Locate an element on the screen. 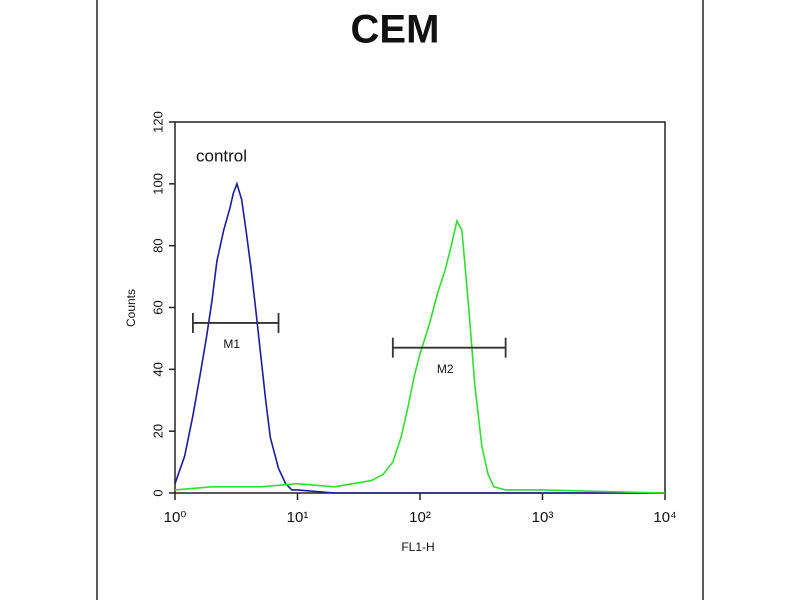 This screenshot has width=800, height=600. x-axis-label: FL1-H is located at coordinates (417, 547).